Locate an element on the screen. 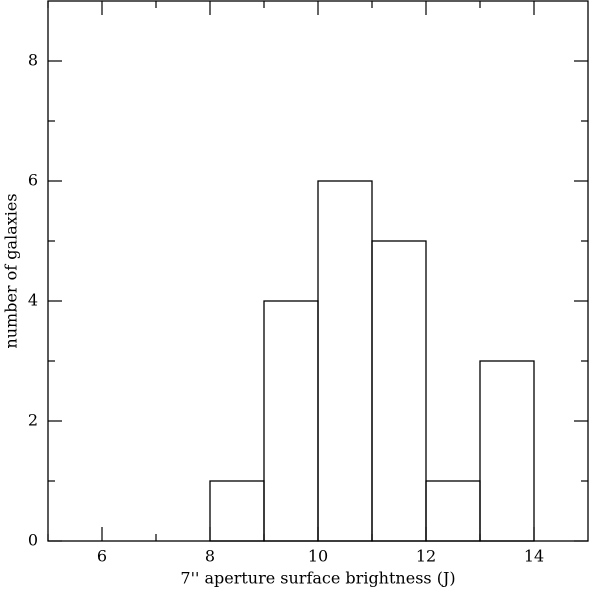 The height and width of the screenshot is (592, 589). x-tick-label: 14 is located at coordinates (534, 556).